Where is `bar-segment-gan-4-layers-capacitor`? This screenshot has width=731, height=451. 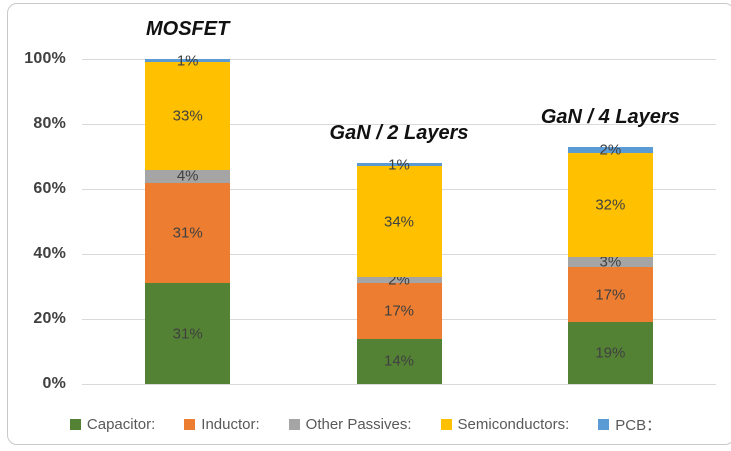 bar-segment-gan-4-layers-capacitor is located at coordinates (610, 353).